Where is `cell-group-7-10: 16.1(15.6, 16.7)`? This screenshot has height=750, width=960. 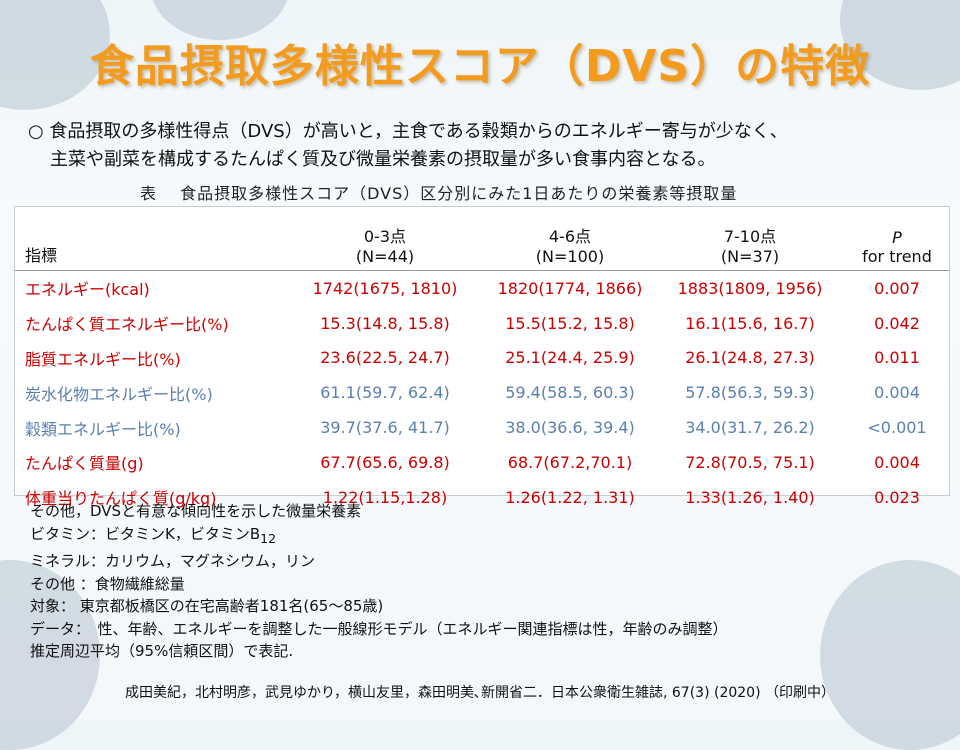
cell-group-7-10: 16.1(15.6, 16.7) is located at coordinates (750, 323).